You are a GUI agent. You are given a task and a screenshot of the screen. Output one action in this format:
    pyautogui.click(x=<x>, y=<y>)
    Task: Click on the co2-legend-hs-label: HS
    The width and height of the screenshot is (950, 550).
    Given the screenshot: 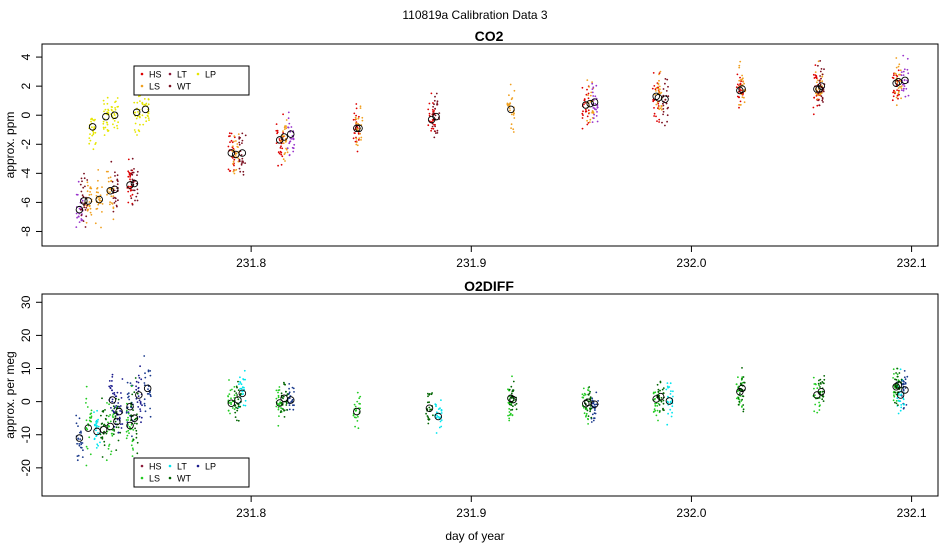 What is the action you would take?
    pyautogui.click(x=155, y=75)
    